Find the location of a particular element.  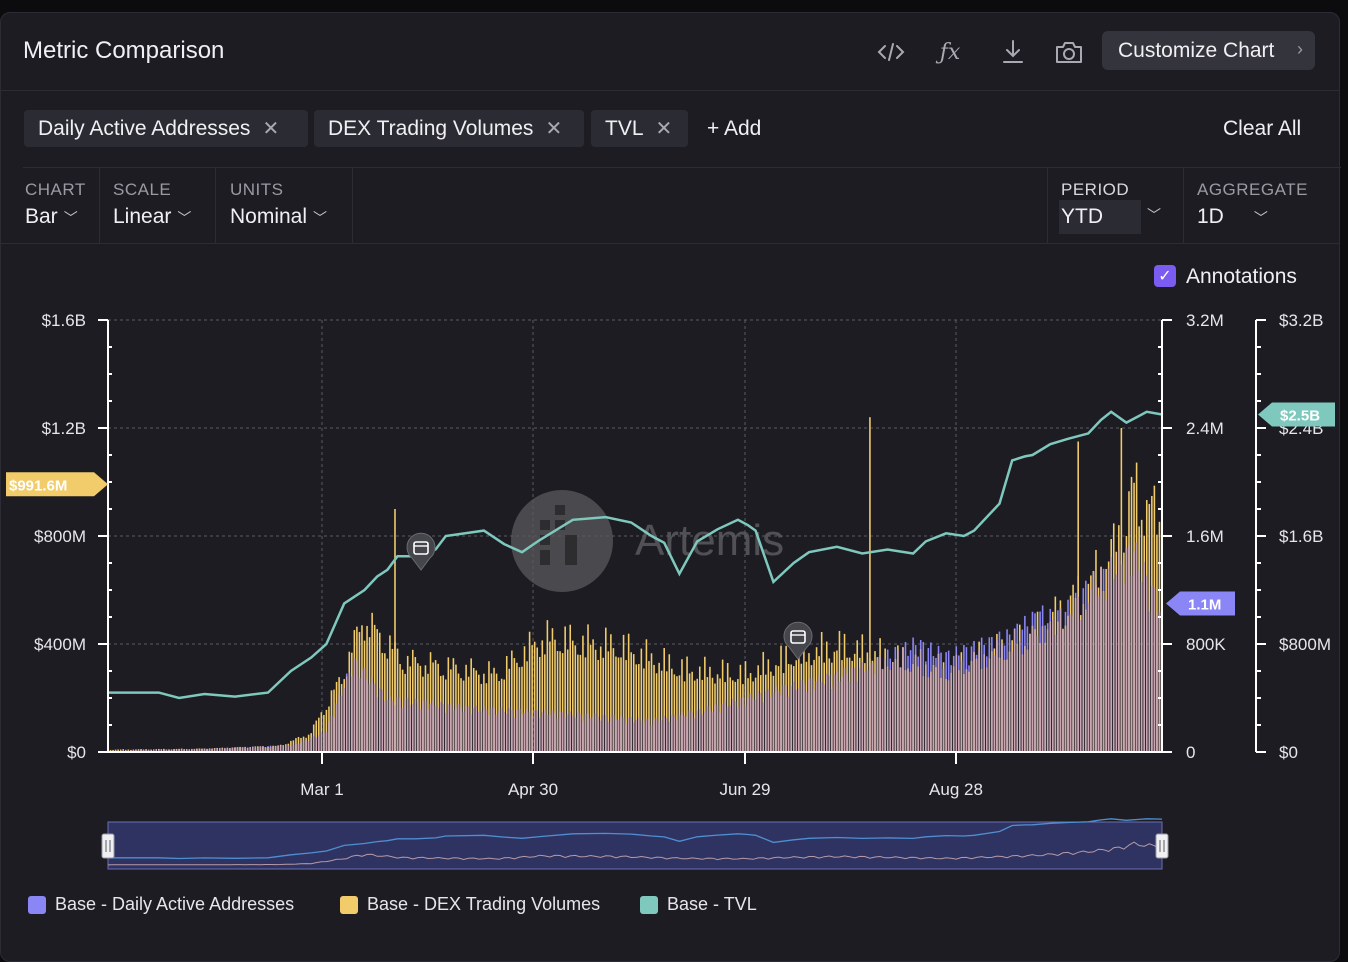

dex-last-value-tag is located at coordinates (57, 484).